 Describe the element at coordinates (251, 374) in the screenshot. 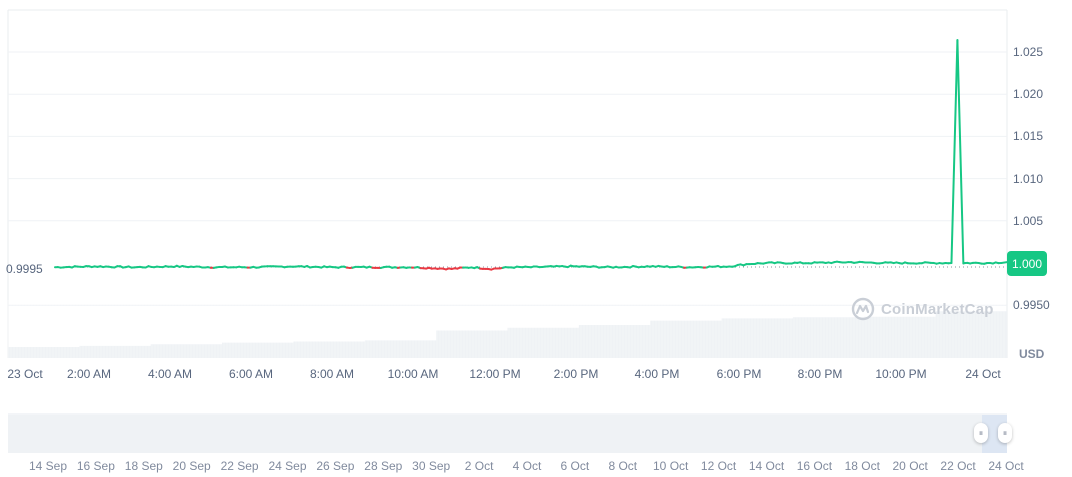

I see `x-tick-label: 6:00 AM` at that location.